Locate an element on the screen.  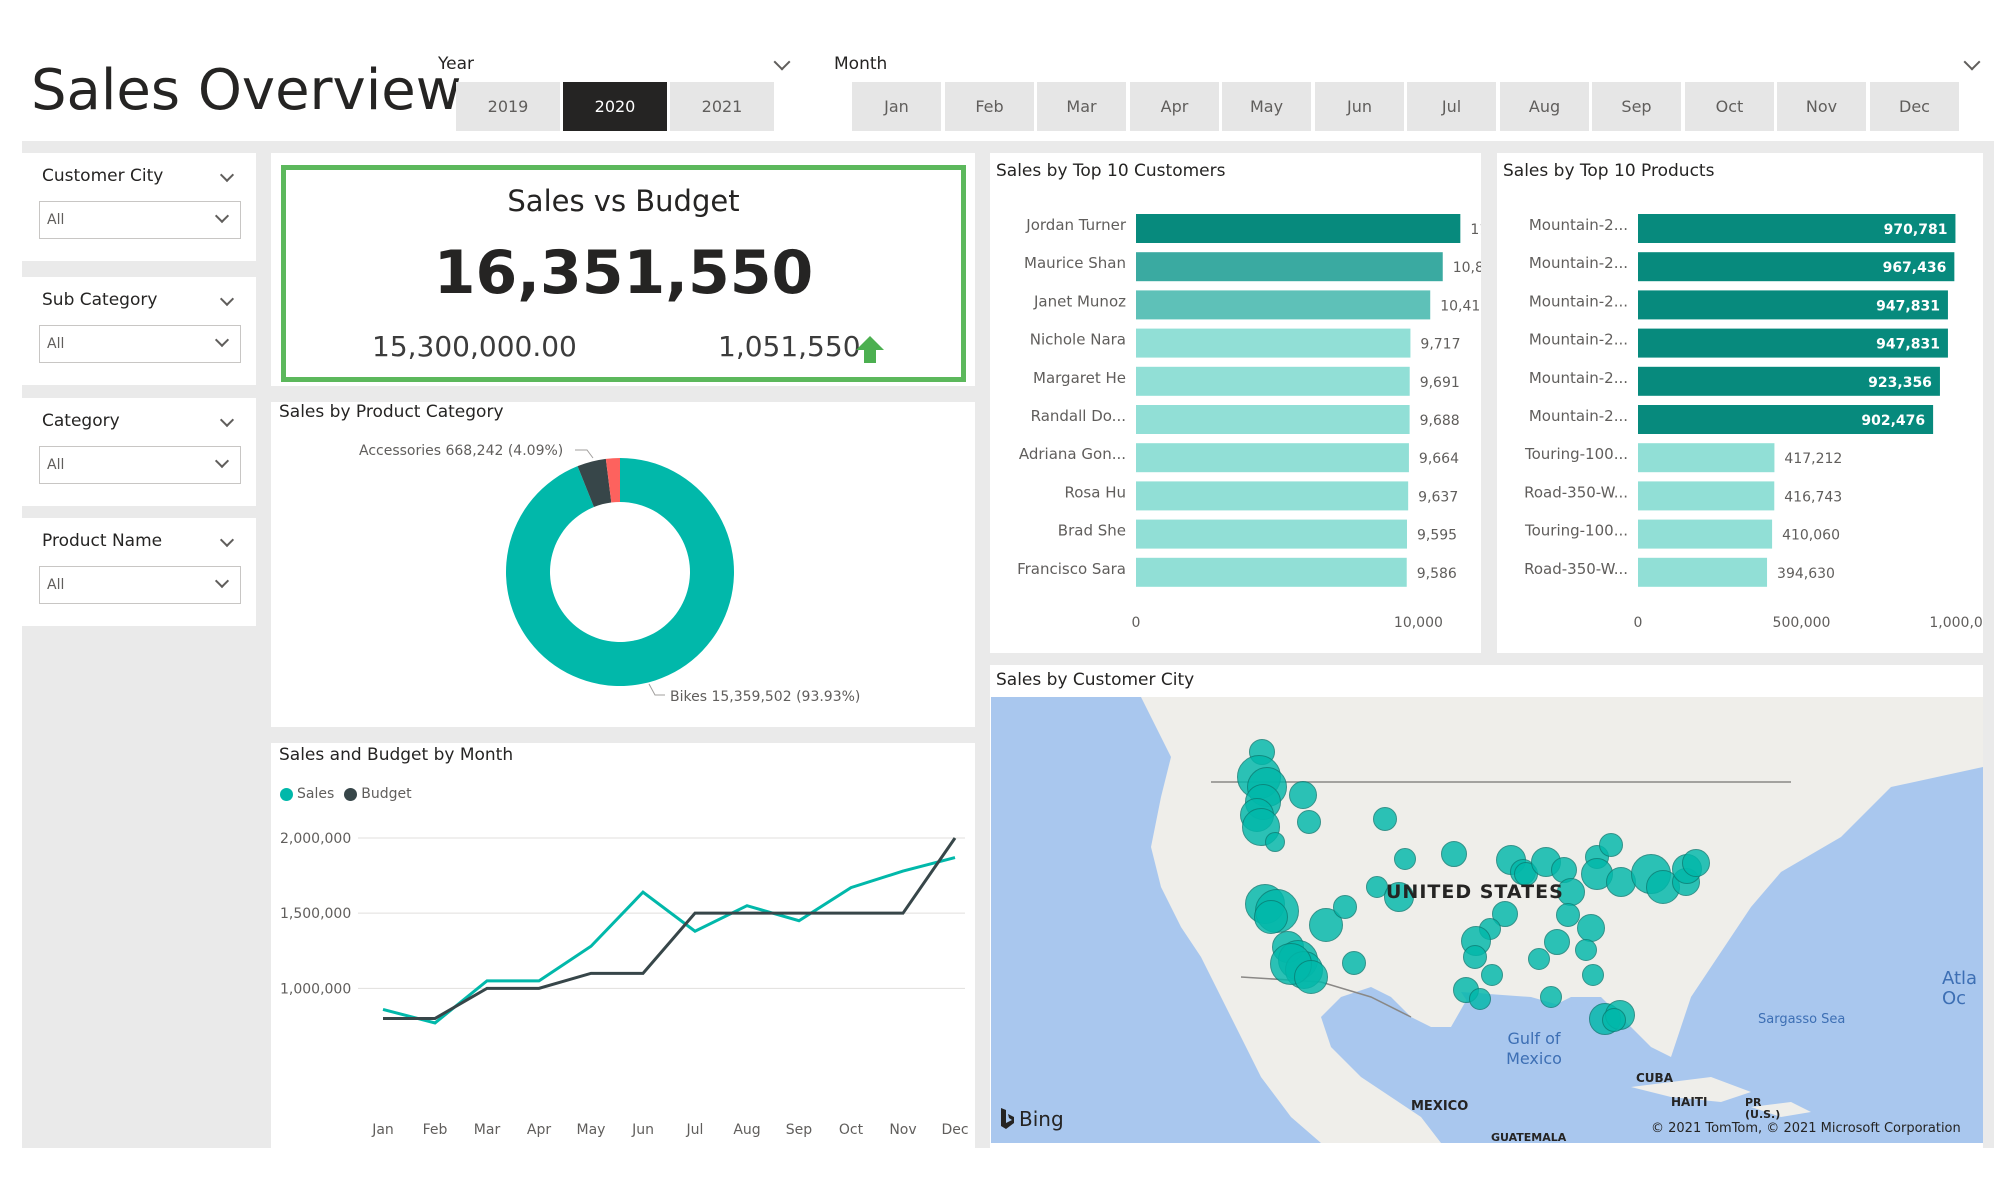
x-tick-label: Oct is located at coordinates (851, 1130).